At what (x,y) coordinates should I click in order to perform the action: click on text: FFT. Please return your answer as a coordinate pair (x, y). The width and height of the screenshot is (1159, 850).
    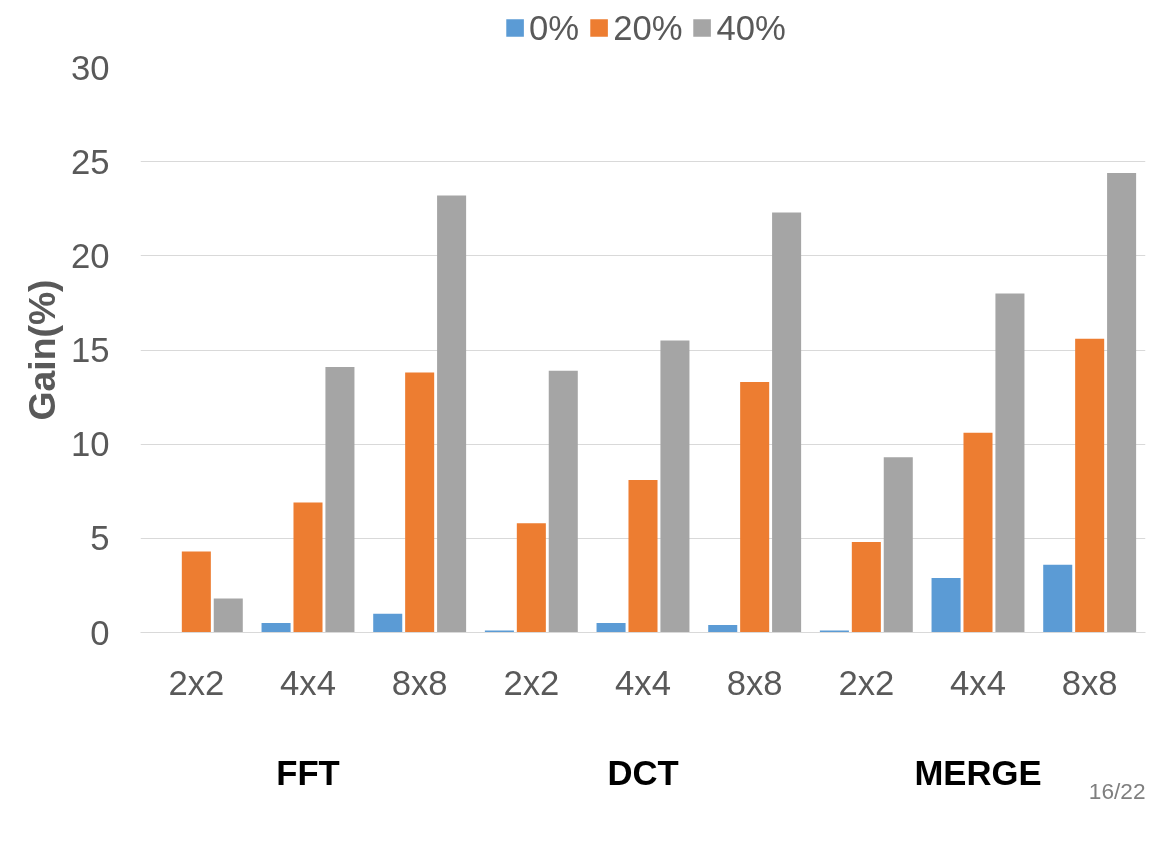
    Looking at the image, I should click on (308, 772).